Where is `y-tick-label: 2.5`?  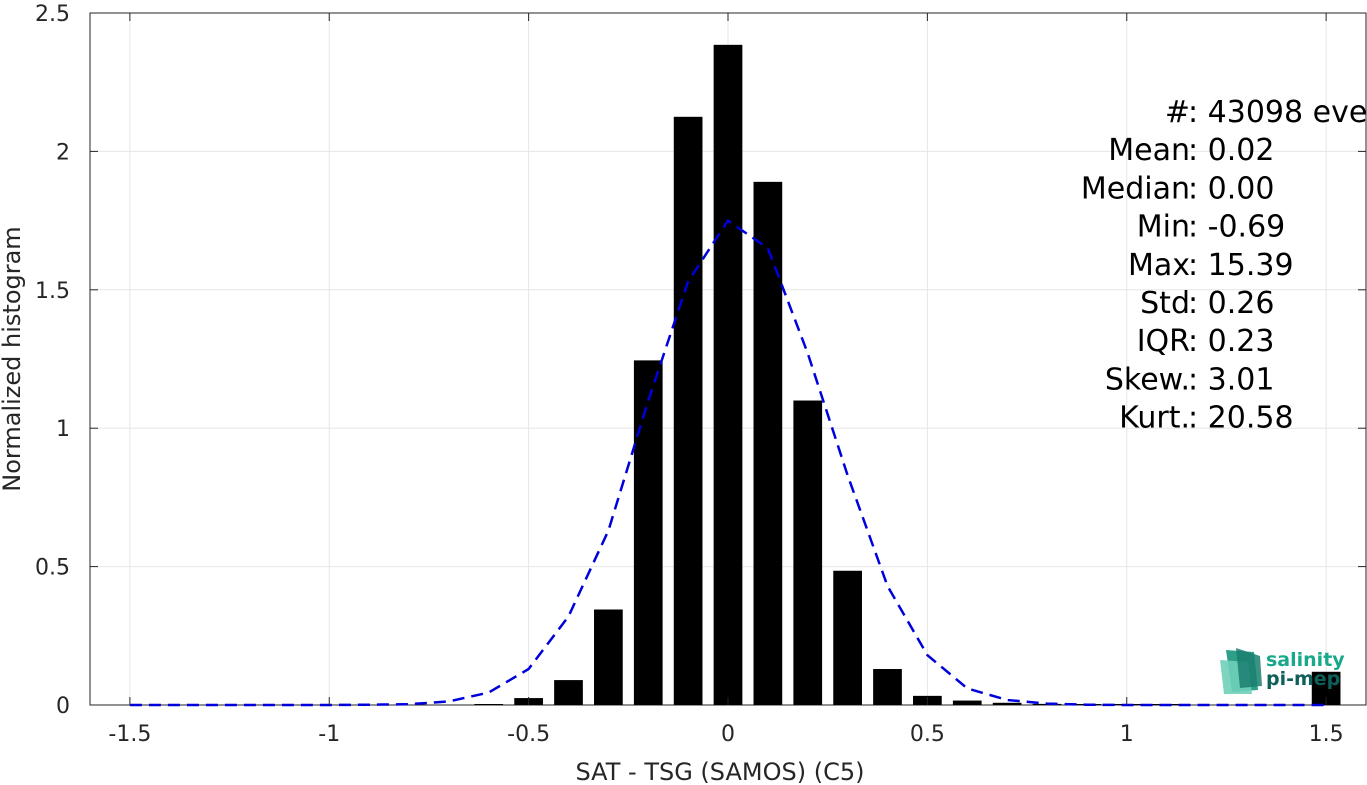
y-tick-label: 2.5 is located at coordinates (52, 14).